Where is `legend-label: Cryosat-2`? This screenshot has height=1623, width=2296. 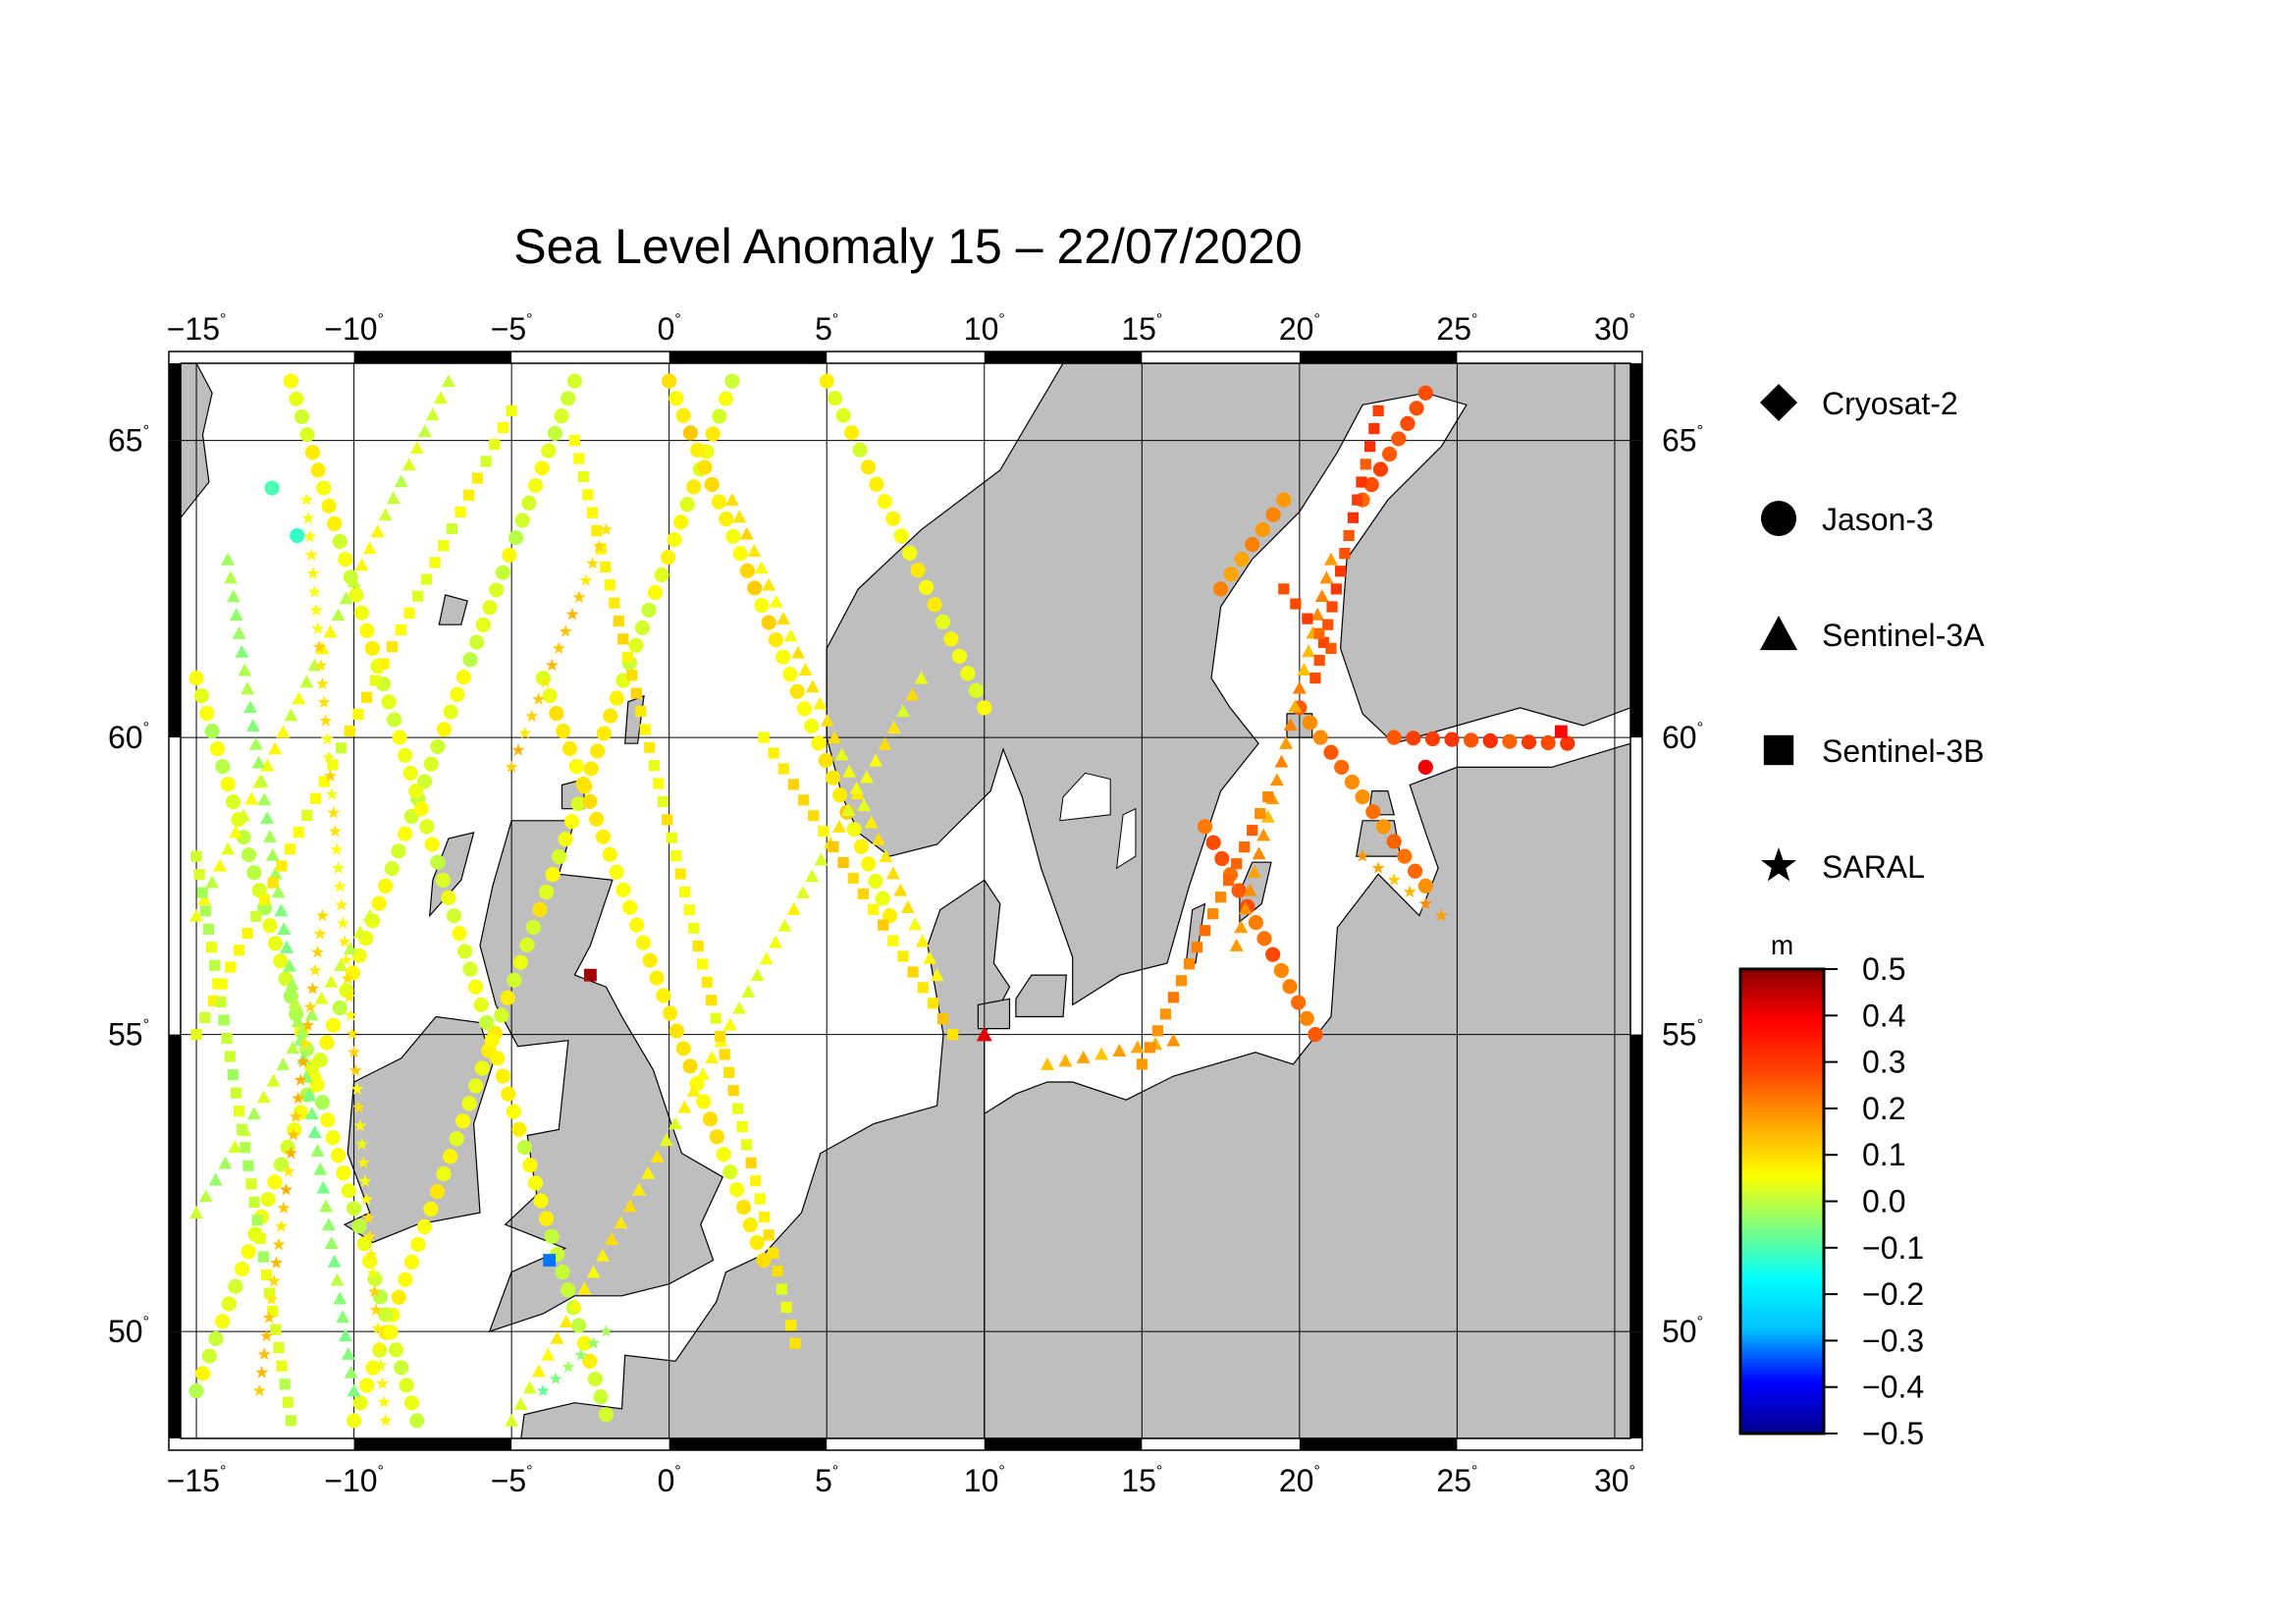 legend-label: Cryosat-2 is located at coordinates (1890, 404).